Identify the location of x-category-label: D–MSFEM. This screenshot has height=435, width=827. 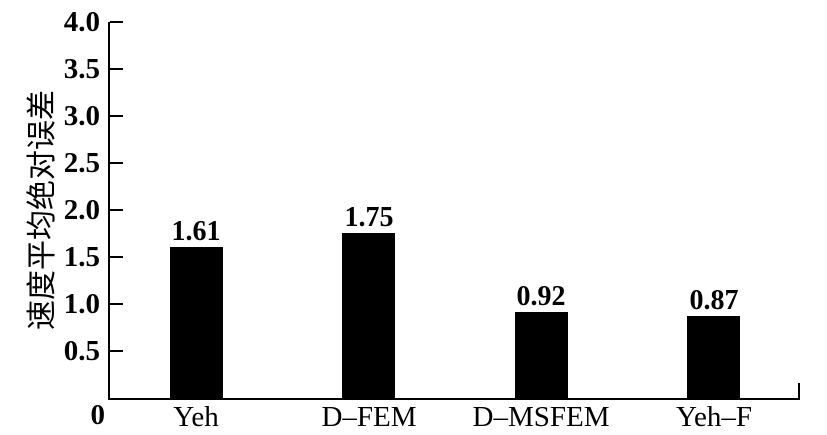
(541, 417).